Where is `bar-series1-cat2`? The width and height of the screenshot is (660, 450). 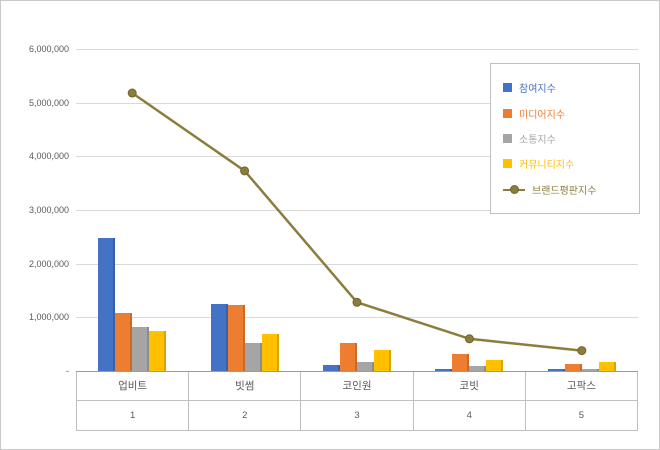 bar-series1-cat2 is located at coordinates (348, 356).